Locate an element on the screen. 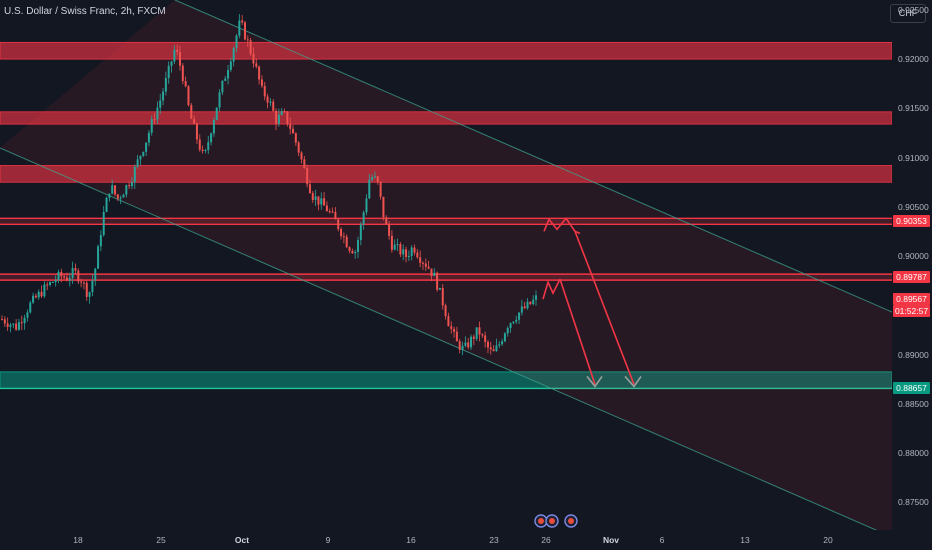 The image size is (932, 550). currency-button: CHF is located at coordinates (908, 13).